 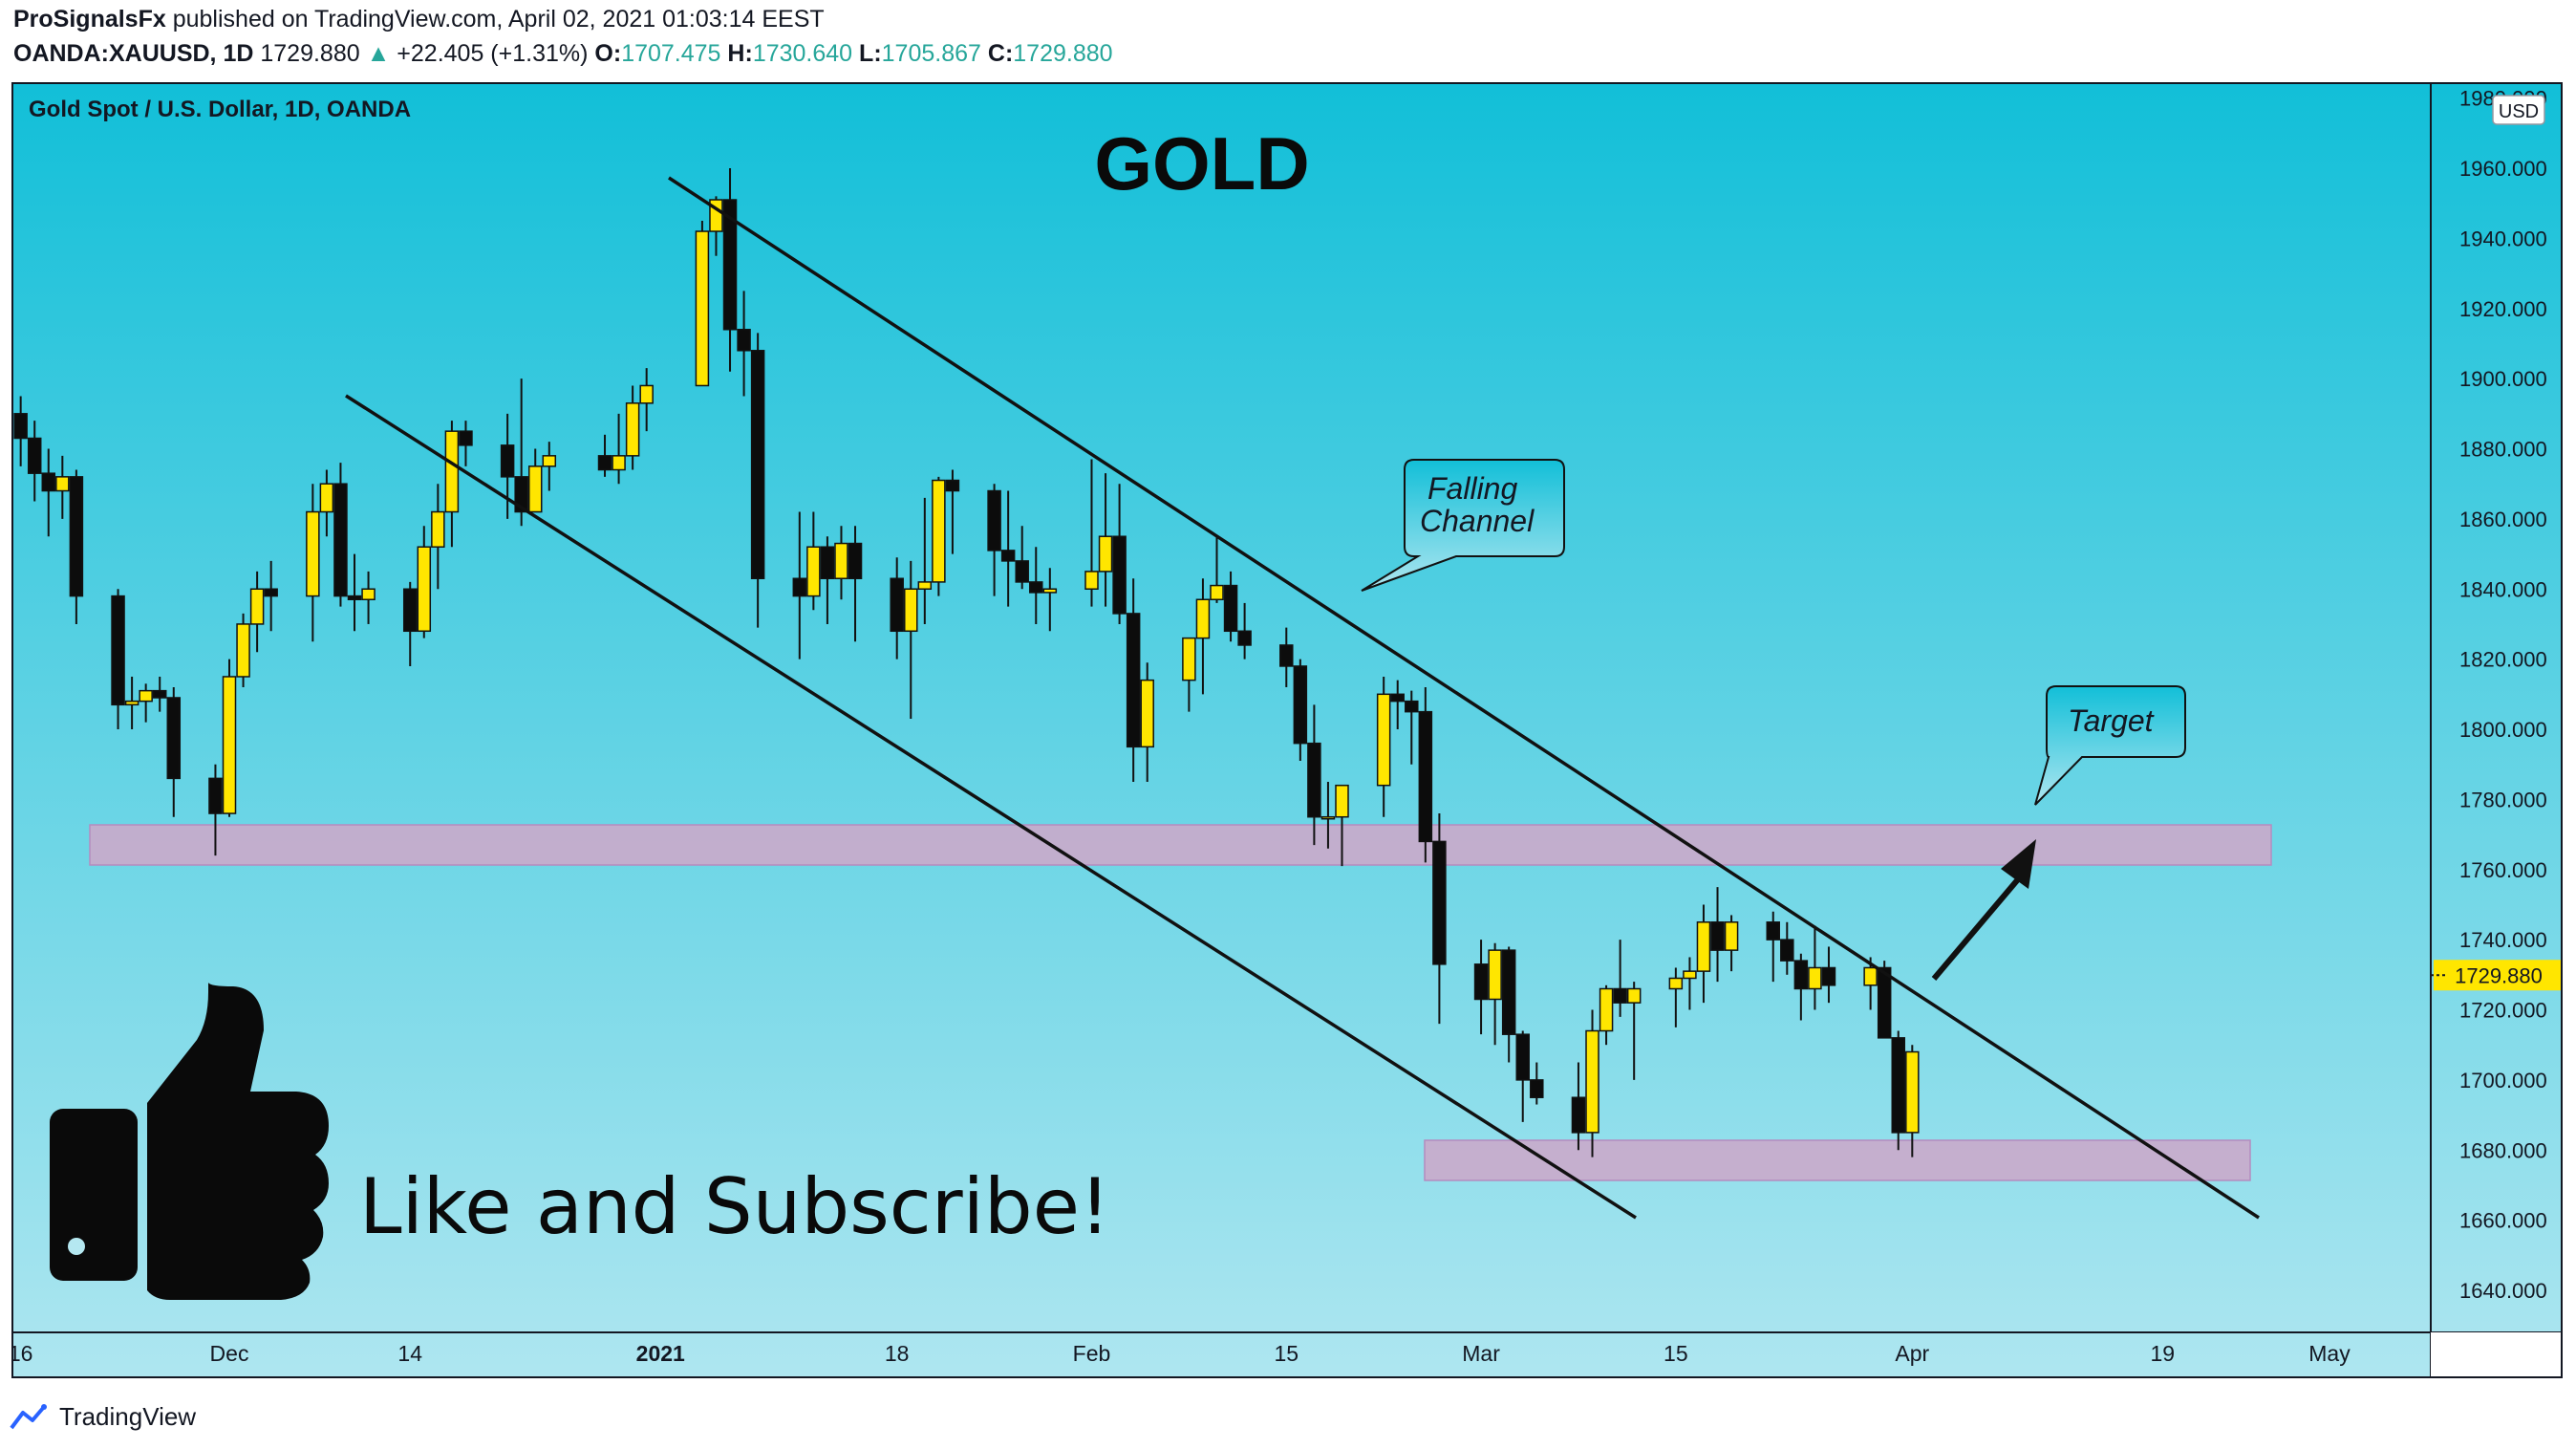 What do you see at coordinates (1463, 525) in the screenshot?
I see `falling-channel-callout: Falling Channel` at bounding box center [1463, 525].